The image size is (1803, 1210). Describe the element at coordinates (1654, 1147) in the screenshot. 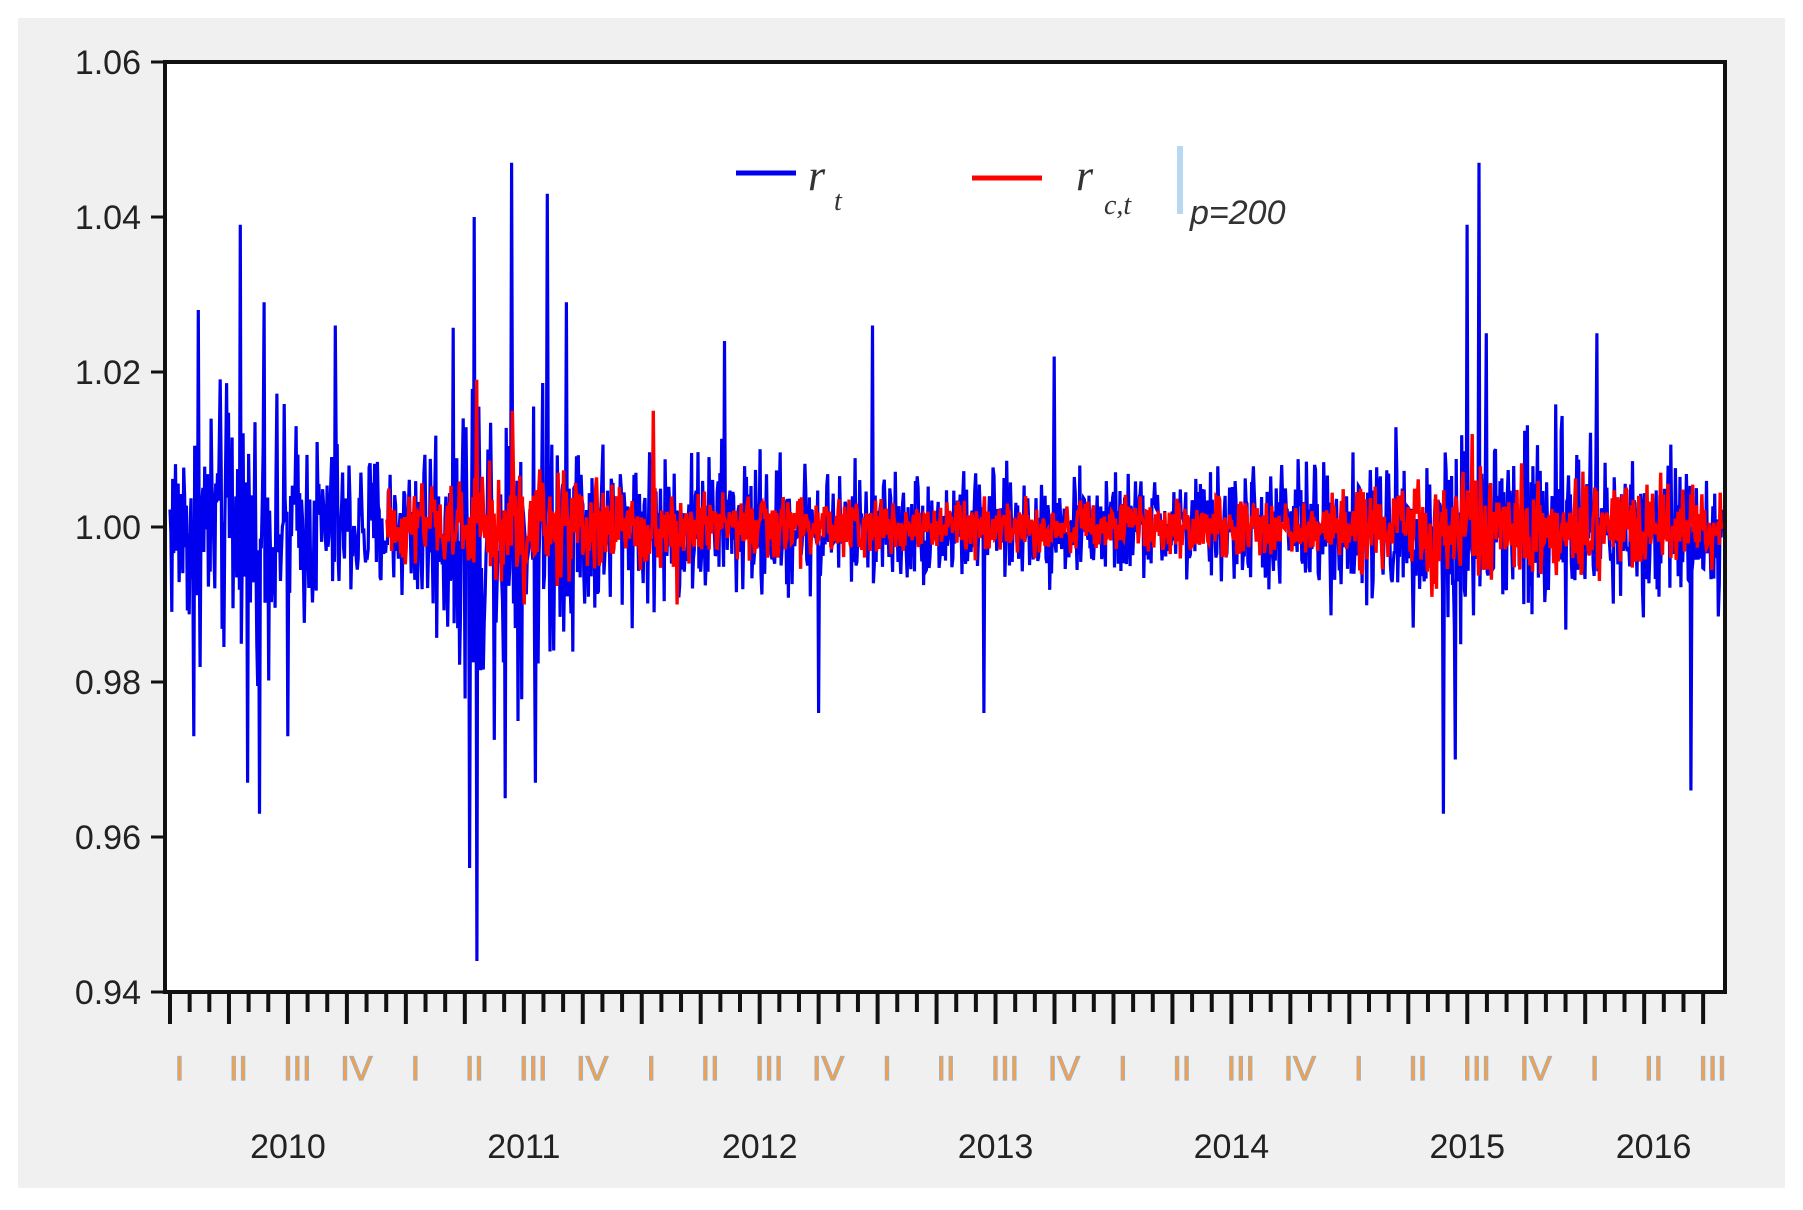

I see `x-year-label: 2016` at that location.